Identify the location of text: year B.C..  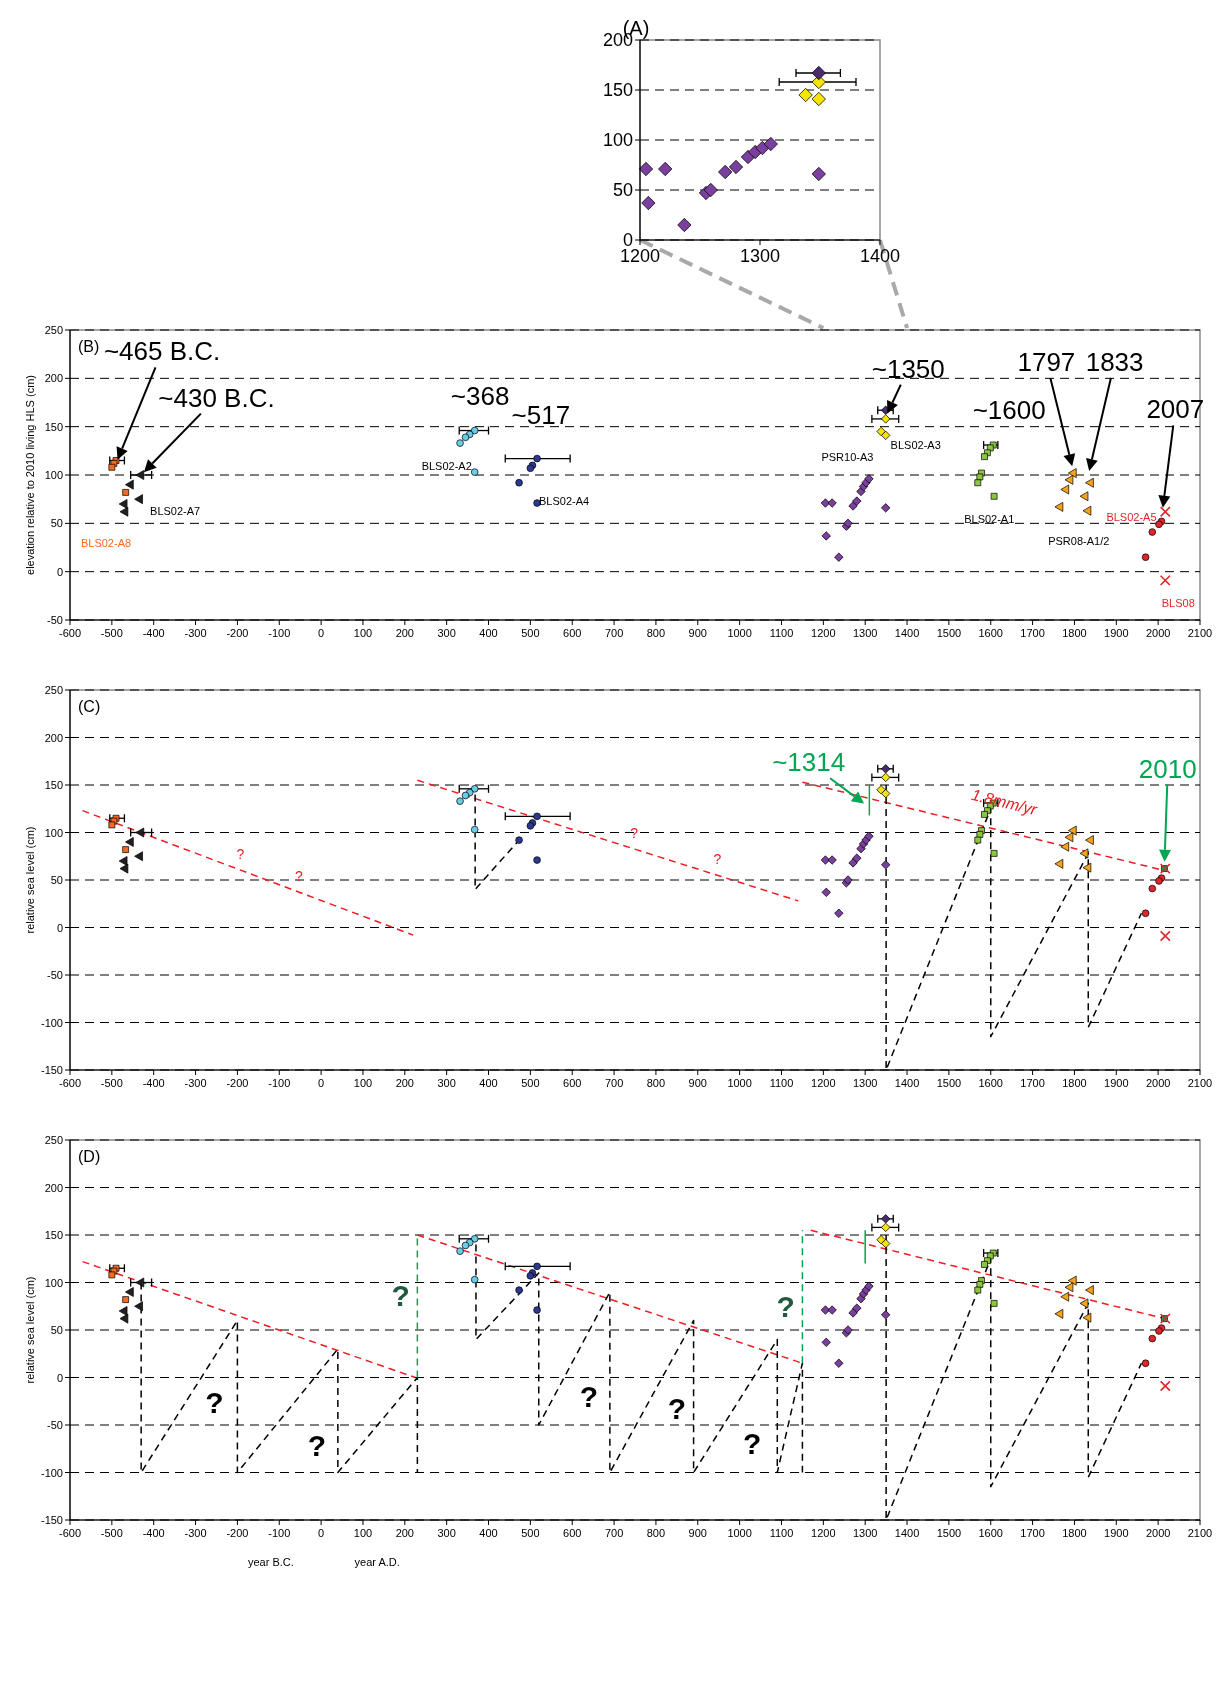
(270, 1562).